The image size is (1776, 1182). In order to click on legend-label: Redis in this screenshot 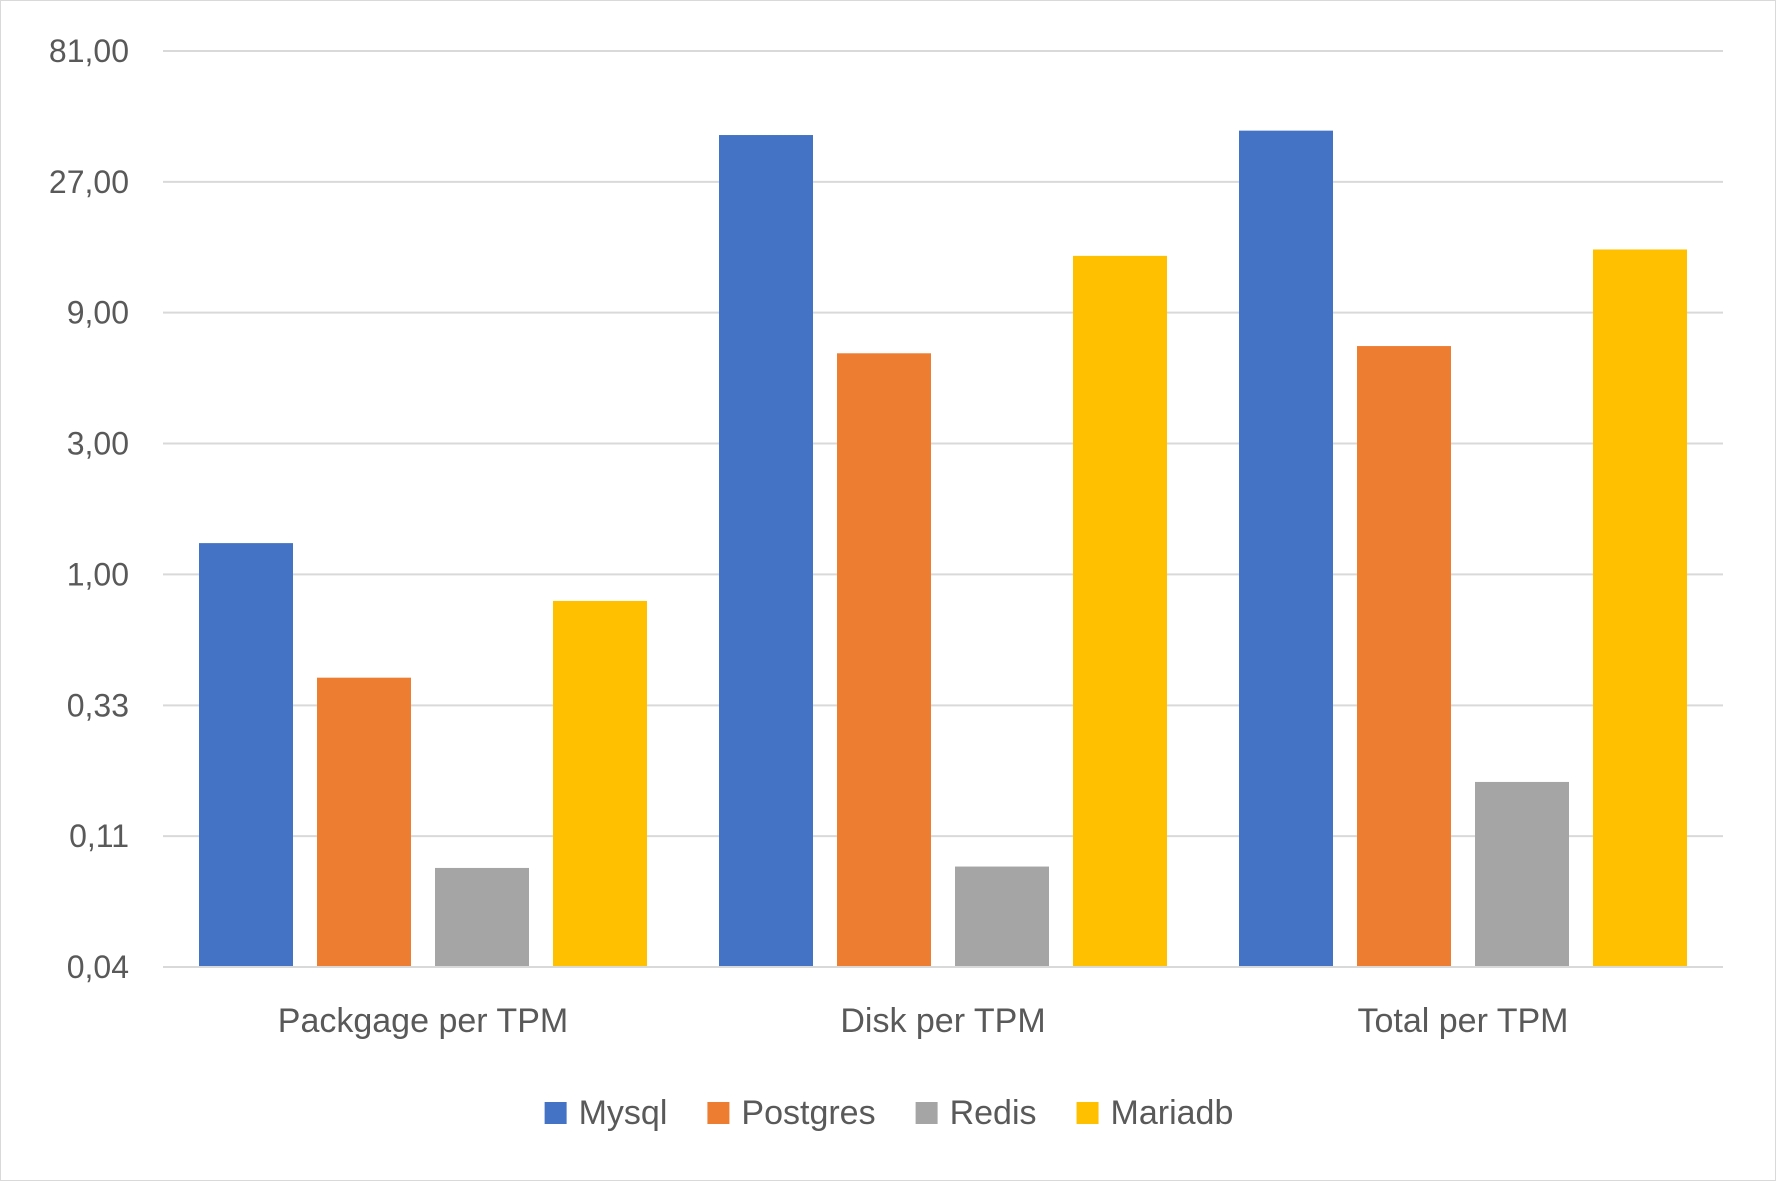, I will do `click(993, 1113)`.